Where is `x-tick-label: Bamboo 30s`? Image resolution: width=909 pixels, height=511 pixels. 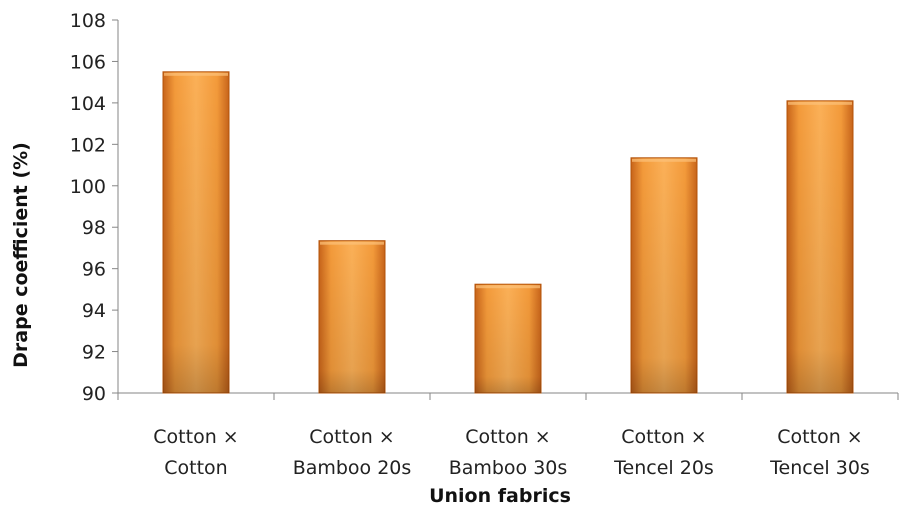
x-tick-label: Bamboo 30s is located at coordinates (508, 468).